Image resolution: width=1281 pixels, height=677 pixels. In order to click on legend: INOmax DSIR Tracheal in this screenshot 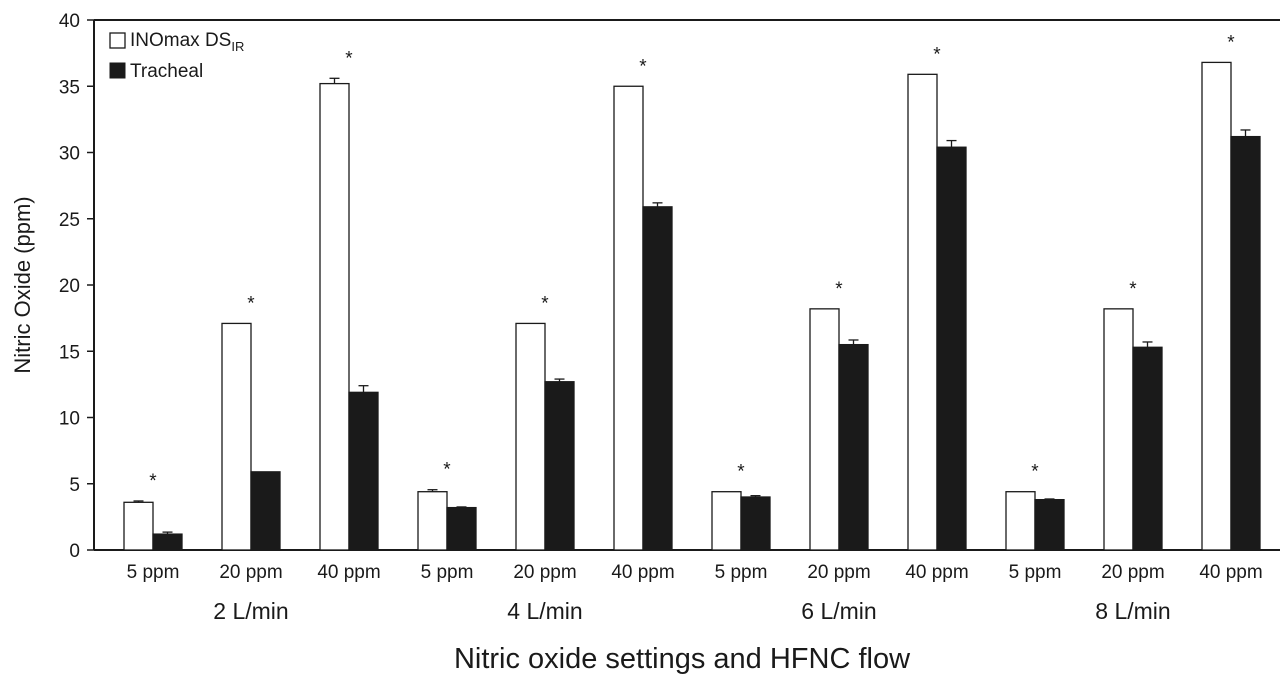, I will do `click(176, 56)`.